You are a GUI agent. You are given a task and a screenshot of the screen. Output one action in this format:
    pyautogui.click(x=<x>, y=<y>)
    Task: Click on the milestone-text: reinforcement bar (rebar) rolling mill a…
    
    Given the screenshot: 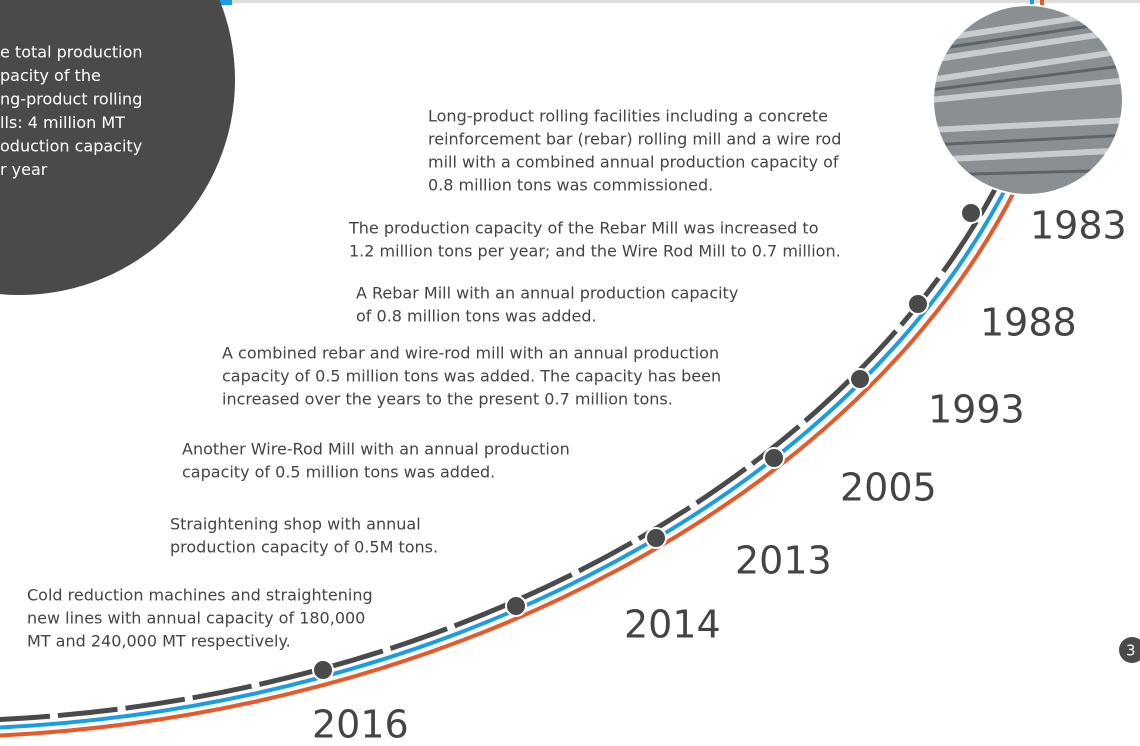 What is the action you would take?
    pyautogui.click(x=634, y=139)
    